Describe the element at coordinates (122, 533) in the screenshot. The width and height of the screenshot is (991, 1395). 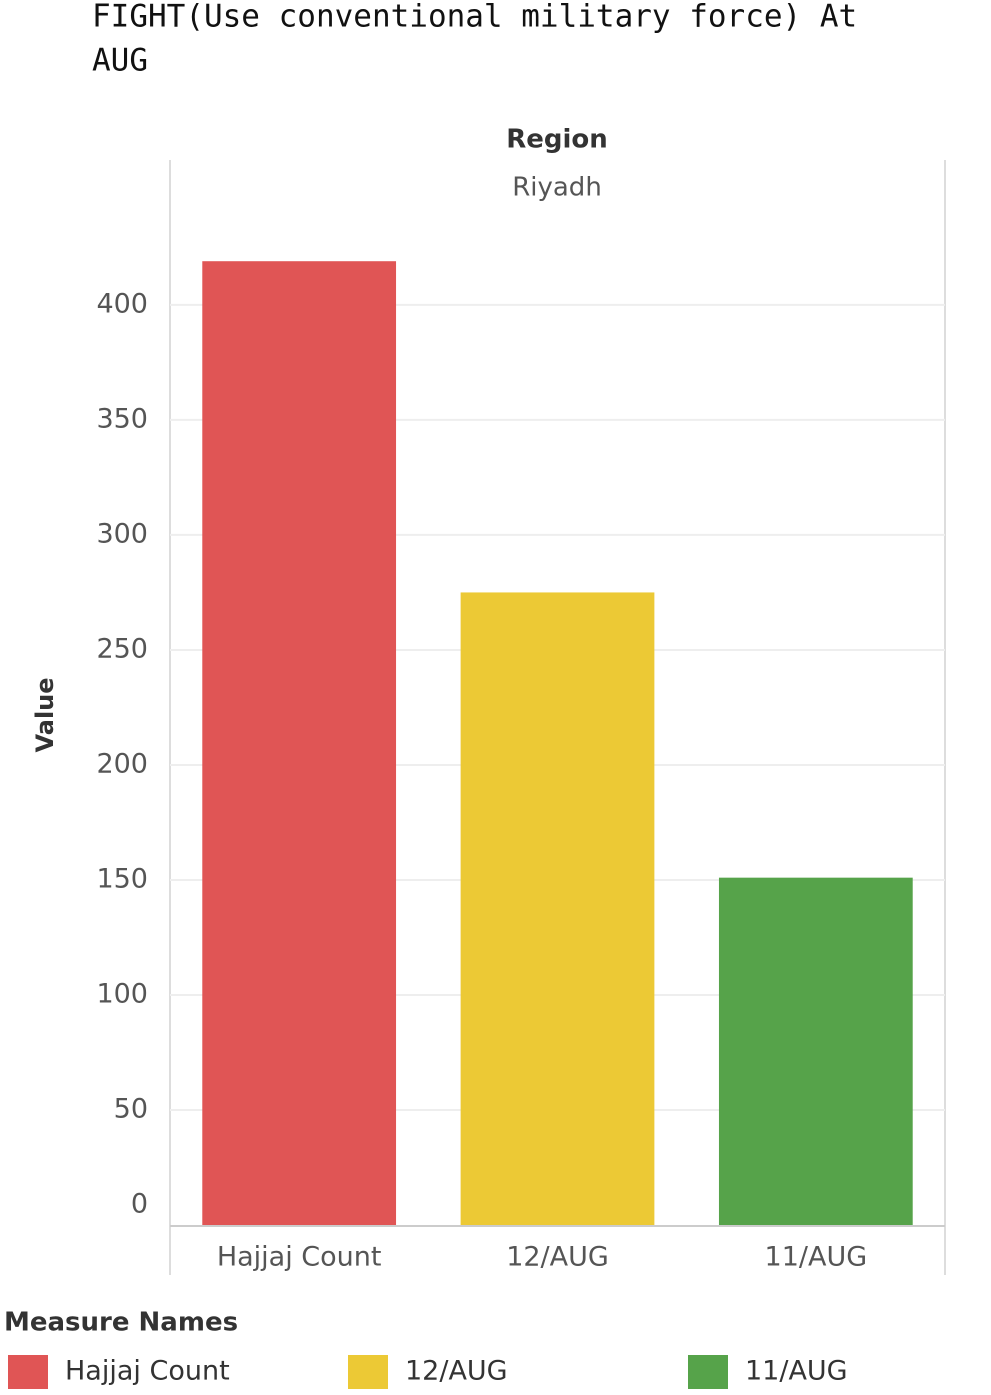
I see `y-tick-label: 300` at that location.